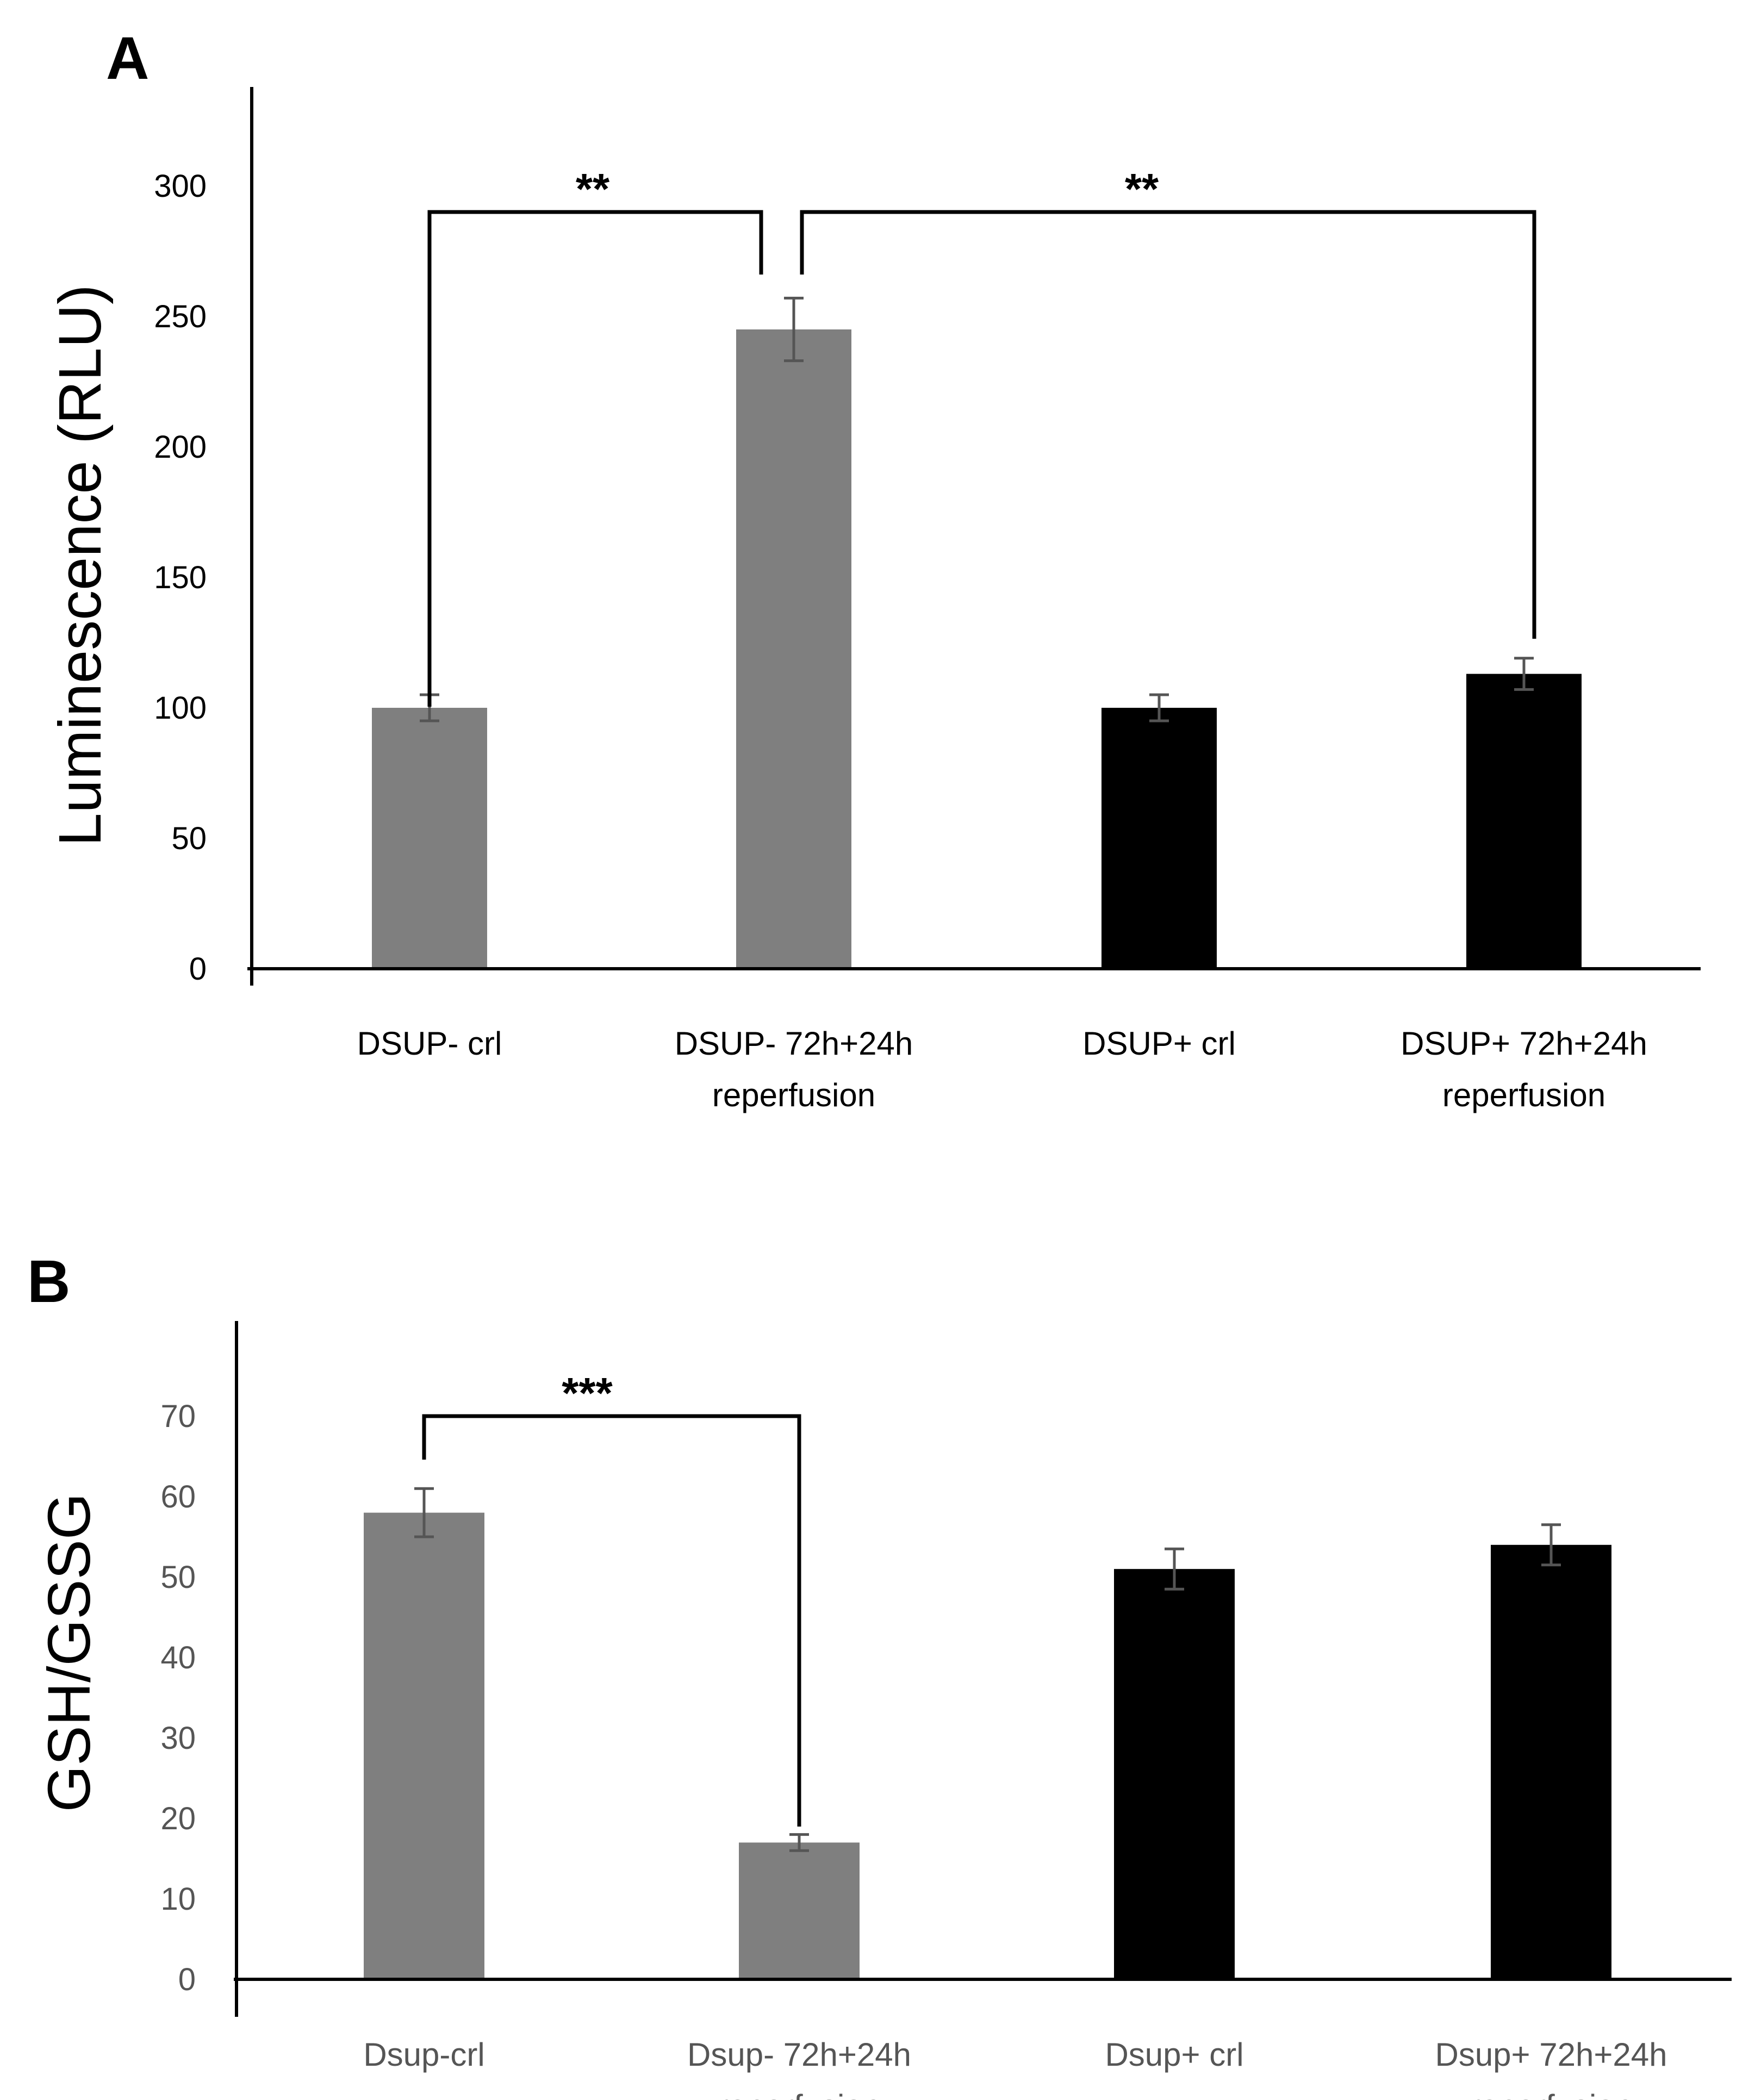 This screenshot has width=1755, height=2100. Describe the element at coordinates (1174, 2054) in the screenshot. I see `x-tick-label: Dsup+ crl` at that location.